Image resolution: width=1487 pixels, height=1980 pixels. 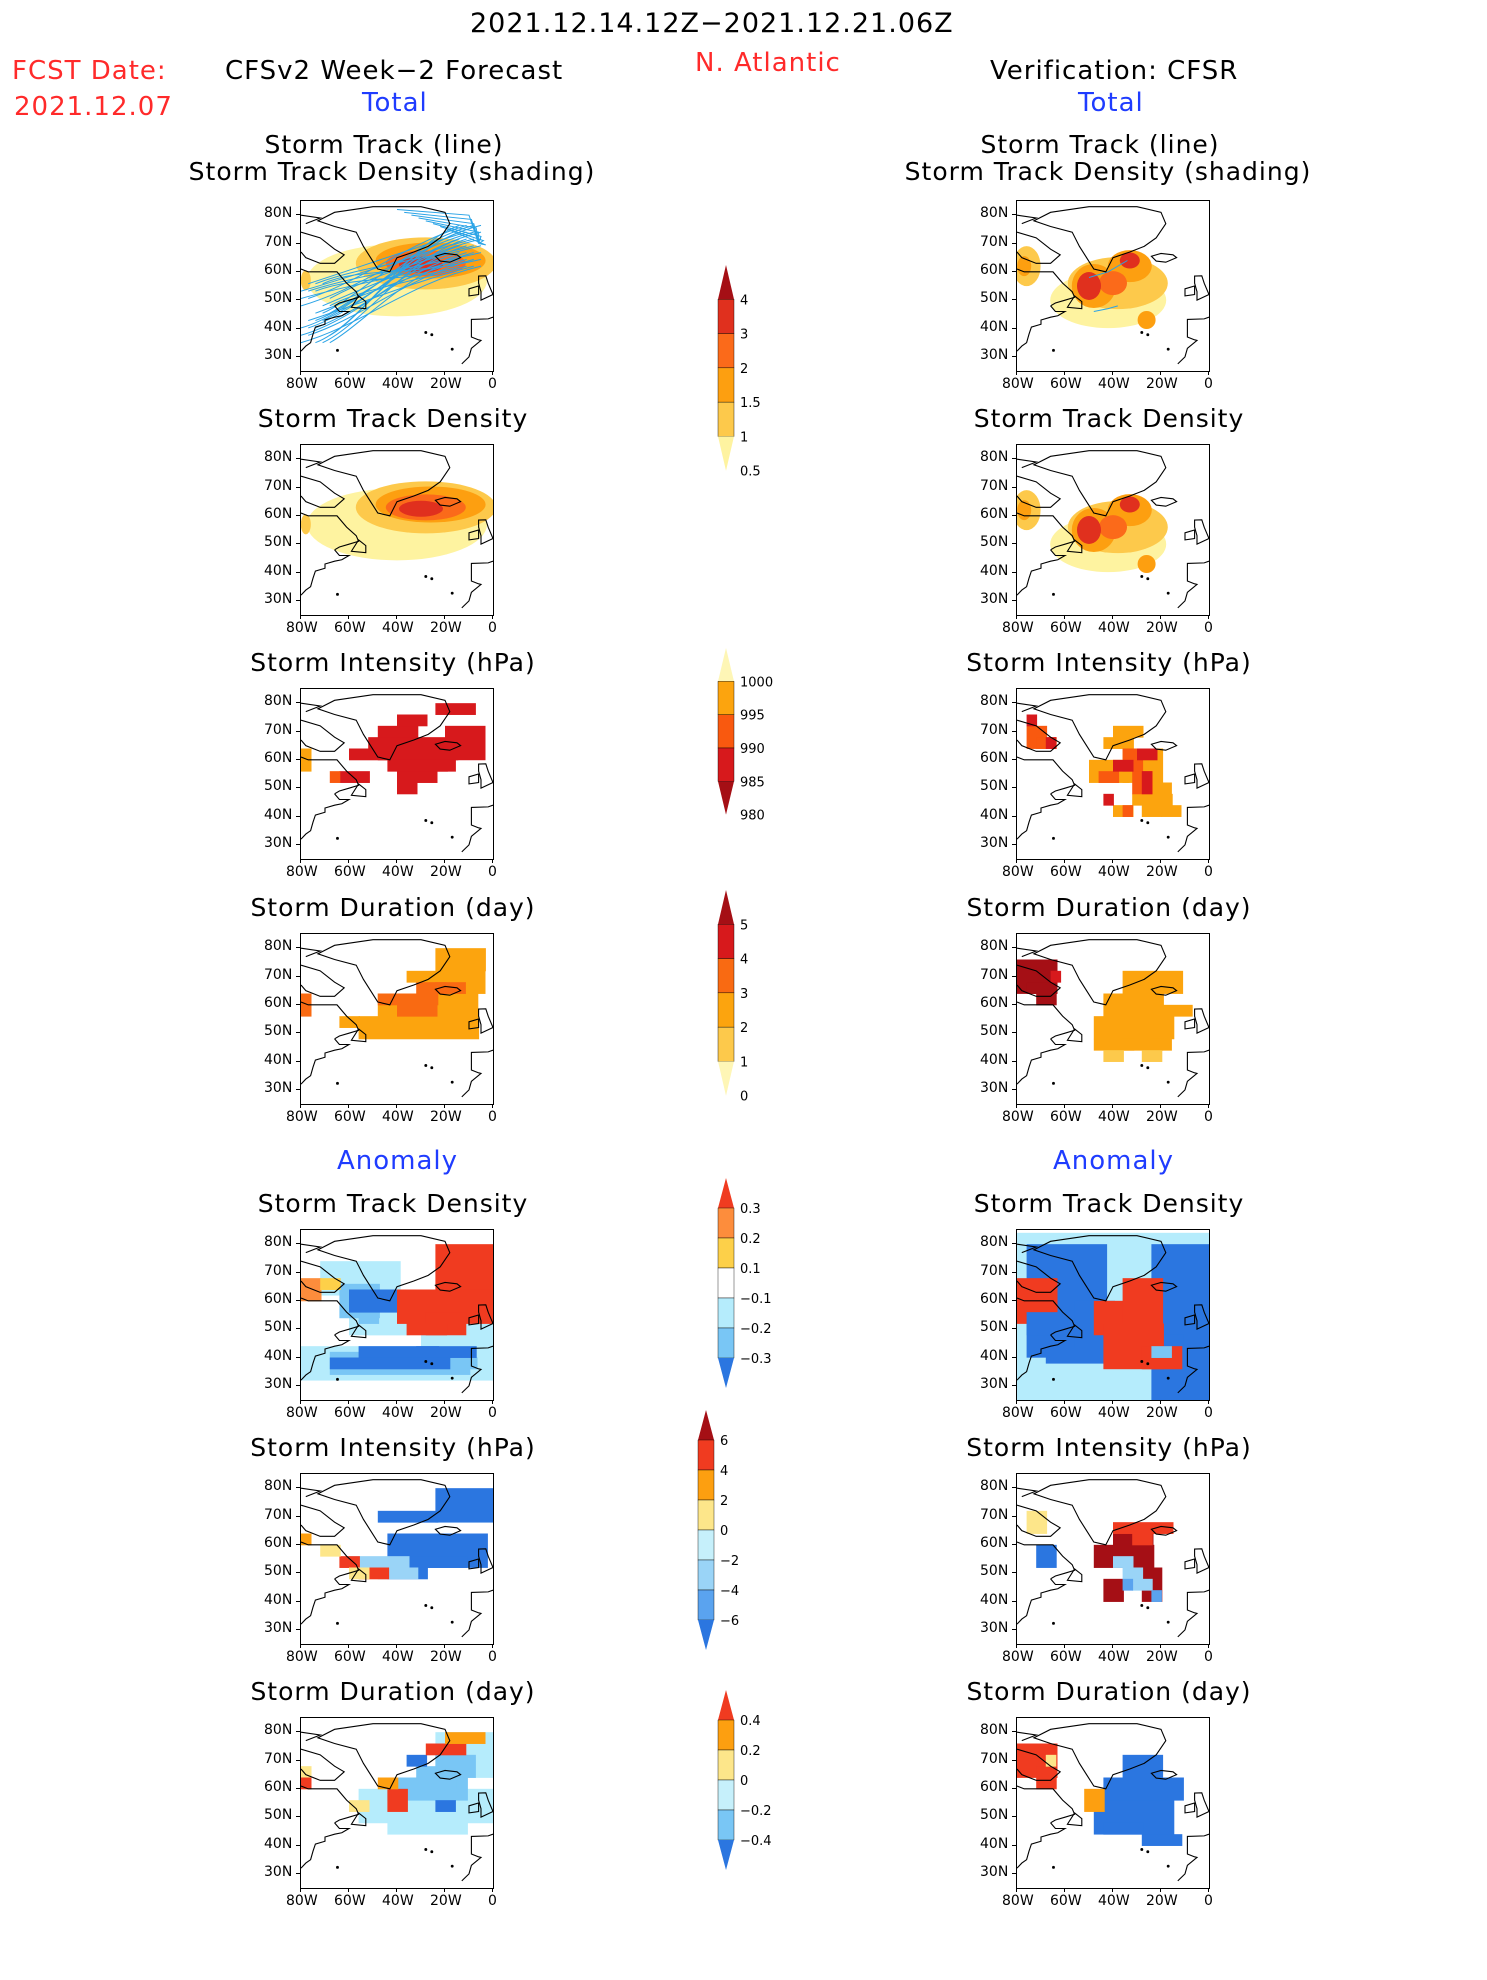 I want to click on colorbar-label: 0, so click(x=744, y=1781).